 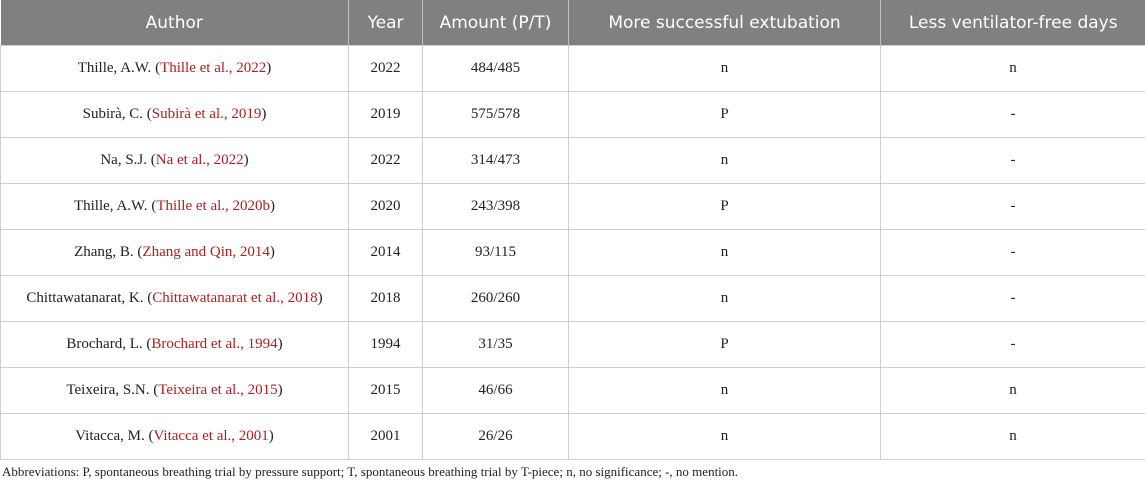 What do you see at coordinates (385, 344) in the screenshot?
I see `year-cell: 1994` at bounding box center [385, 344].